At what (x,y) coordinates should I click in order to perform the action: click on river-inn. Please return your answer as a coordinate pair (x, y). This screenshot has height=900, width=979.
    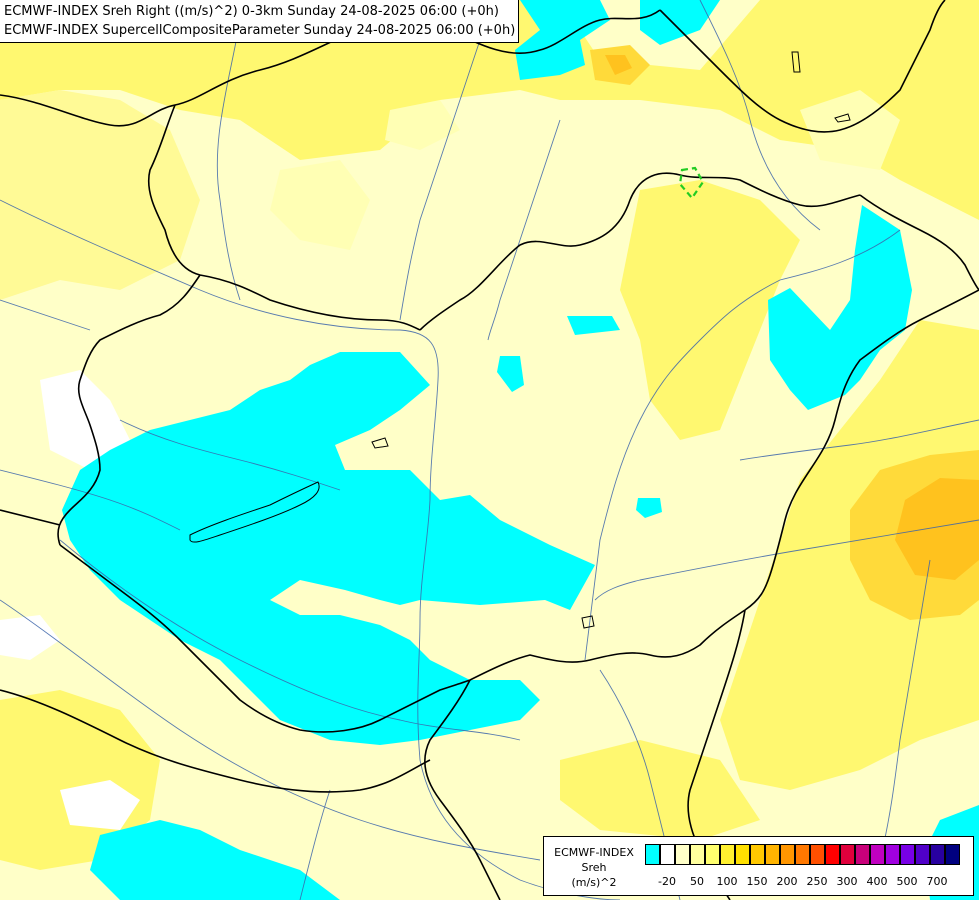
    Looking at the image, I should click on (45, 315).